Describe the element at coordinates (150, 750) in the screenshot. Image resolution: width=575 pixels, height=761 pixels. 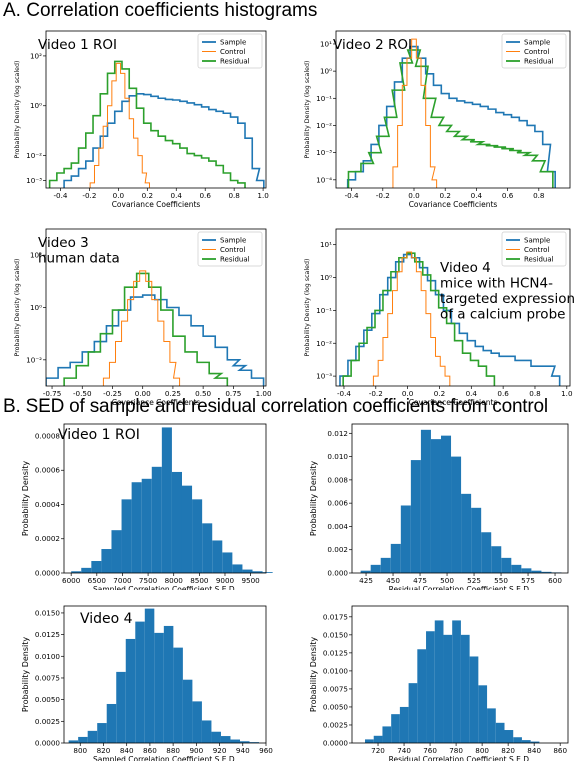
I see `x-tick-label: 860` at that location.